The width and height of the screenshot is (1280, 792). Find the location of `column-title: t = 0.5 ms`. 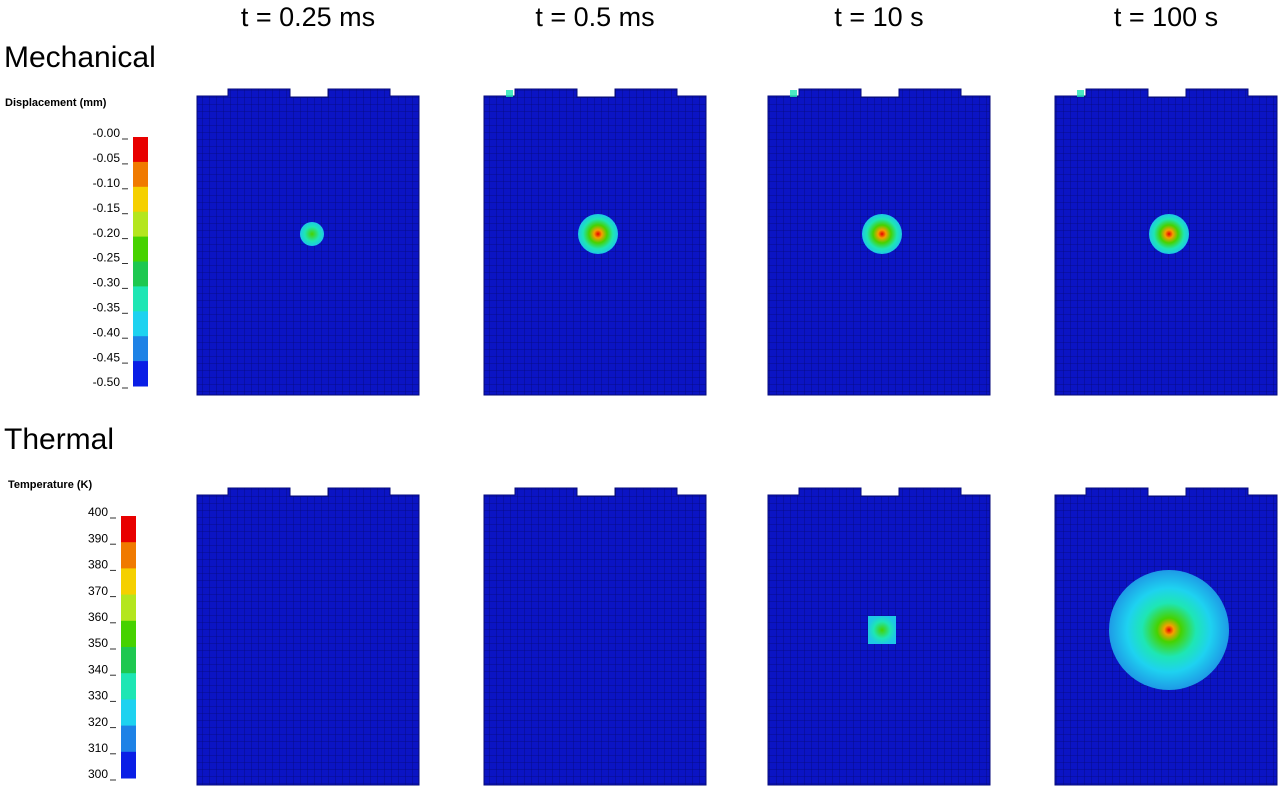

column-title: t = 0.5 ms is located at coordinates (594, 17).